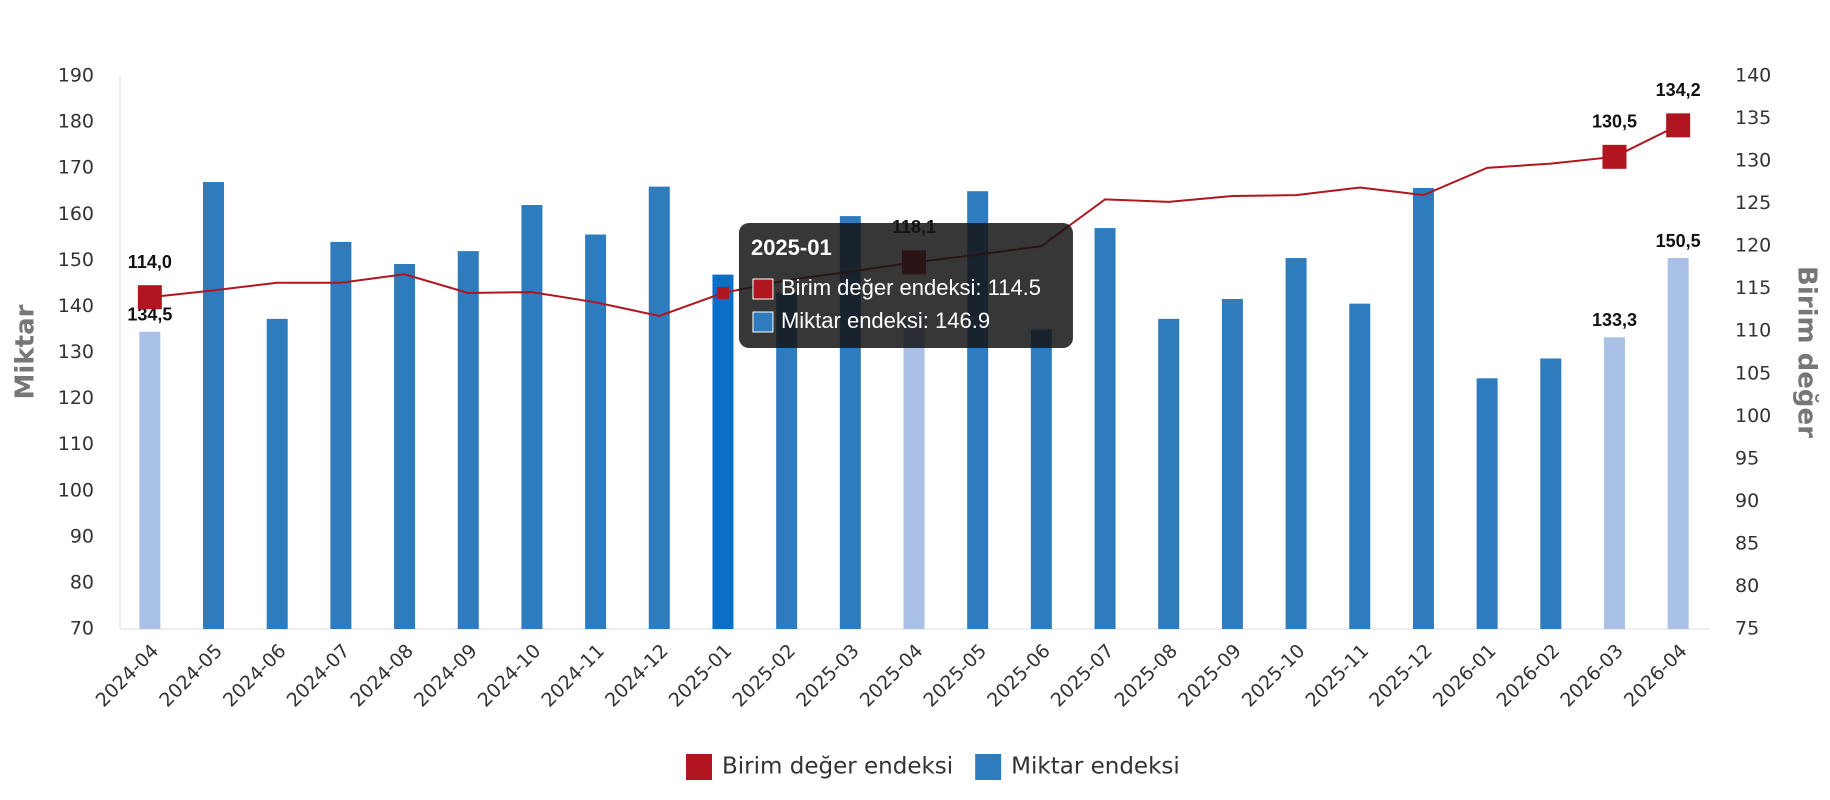  What do you see at coordinates (1095, 767) in the screenshot?
I see `legend-label: Miktar endeksi` at bounding box center [1095, 767].